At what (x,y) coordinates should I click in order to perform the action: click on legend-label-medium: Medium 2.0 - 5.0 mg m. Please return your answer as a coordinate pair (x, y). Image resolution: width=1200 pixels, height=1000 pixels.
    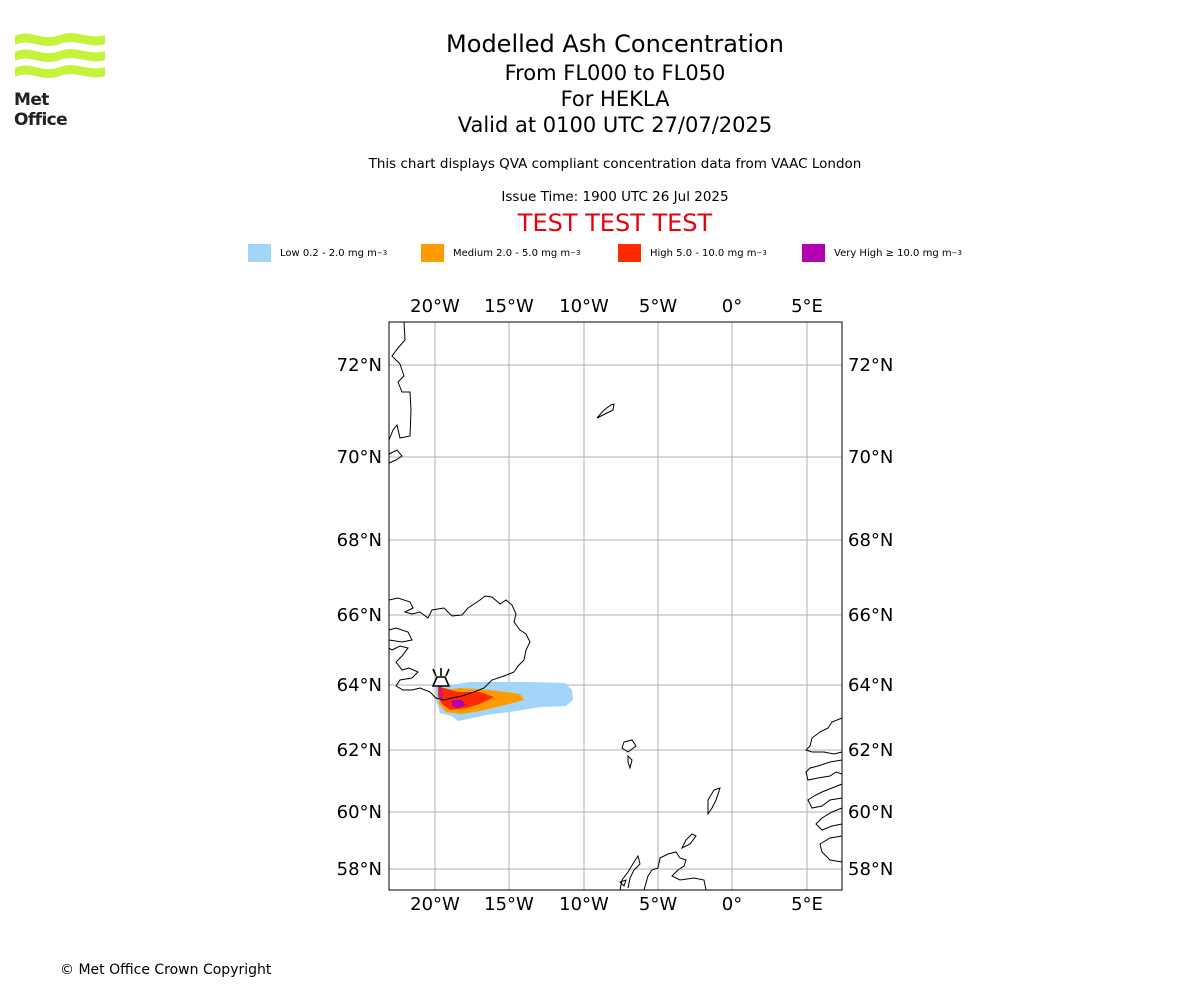
    Looking at the image, I should click on (512, 253).